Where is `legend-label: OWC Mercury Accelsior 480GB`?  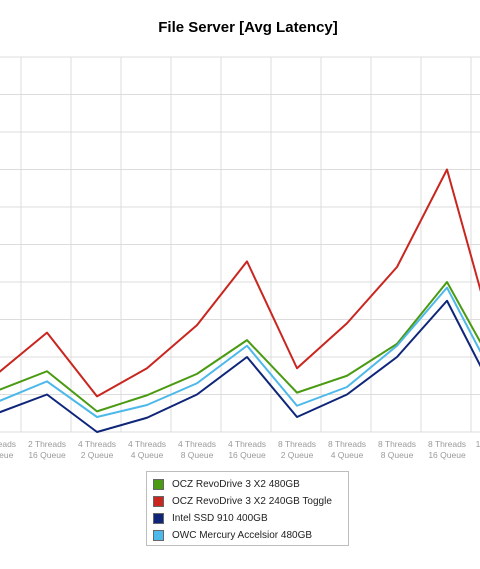
legend-label: OWC Mercury Accelsior 480GB is located at coordinates (242, 535).